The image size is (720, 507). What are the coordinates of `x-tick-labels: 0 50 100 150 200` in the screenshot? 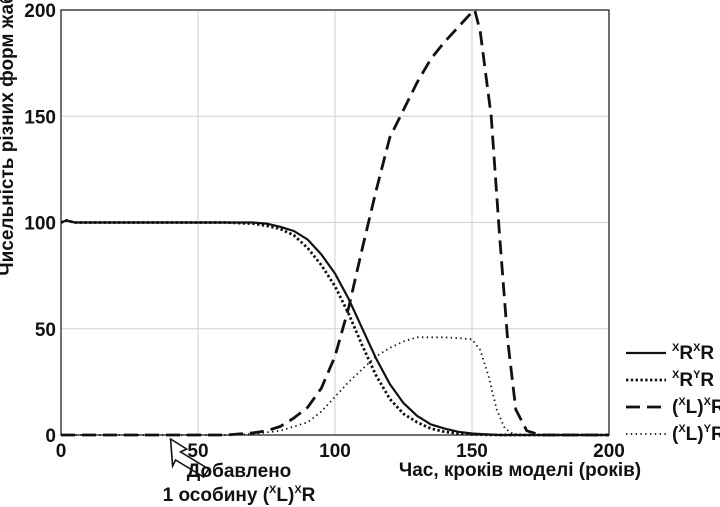 It's located at (340, 451).